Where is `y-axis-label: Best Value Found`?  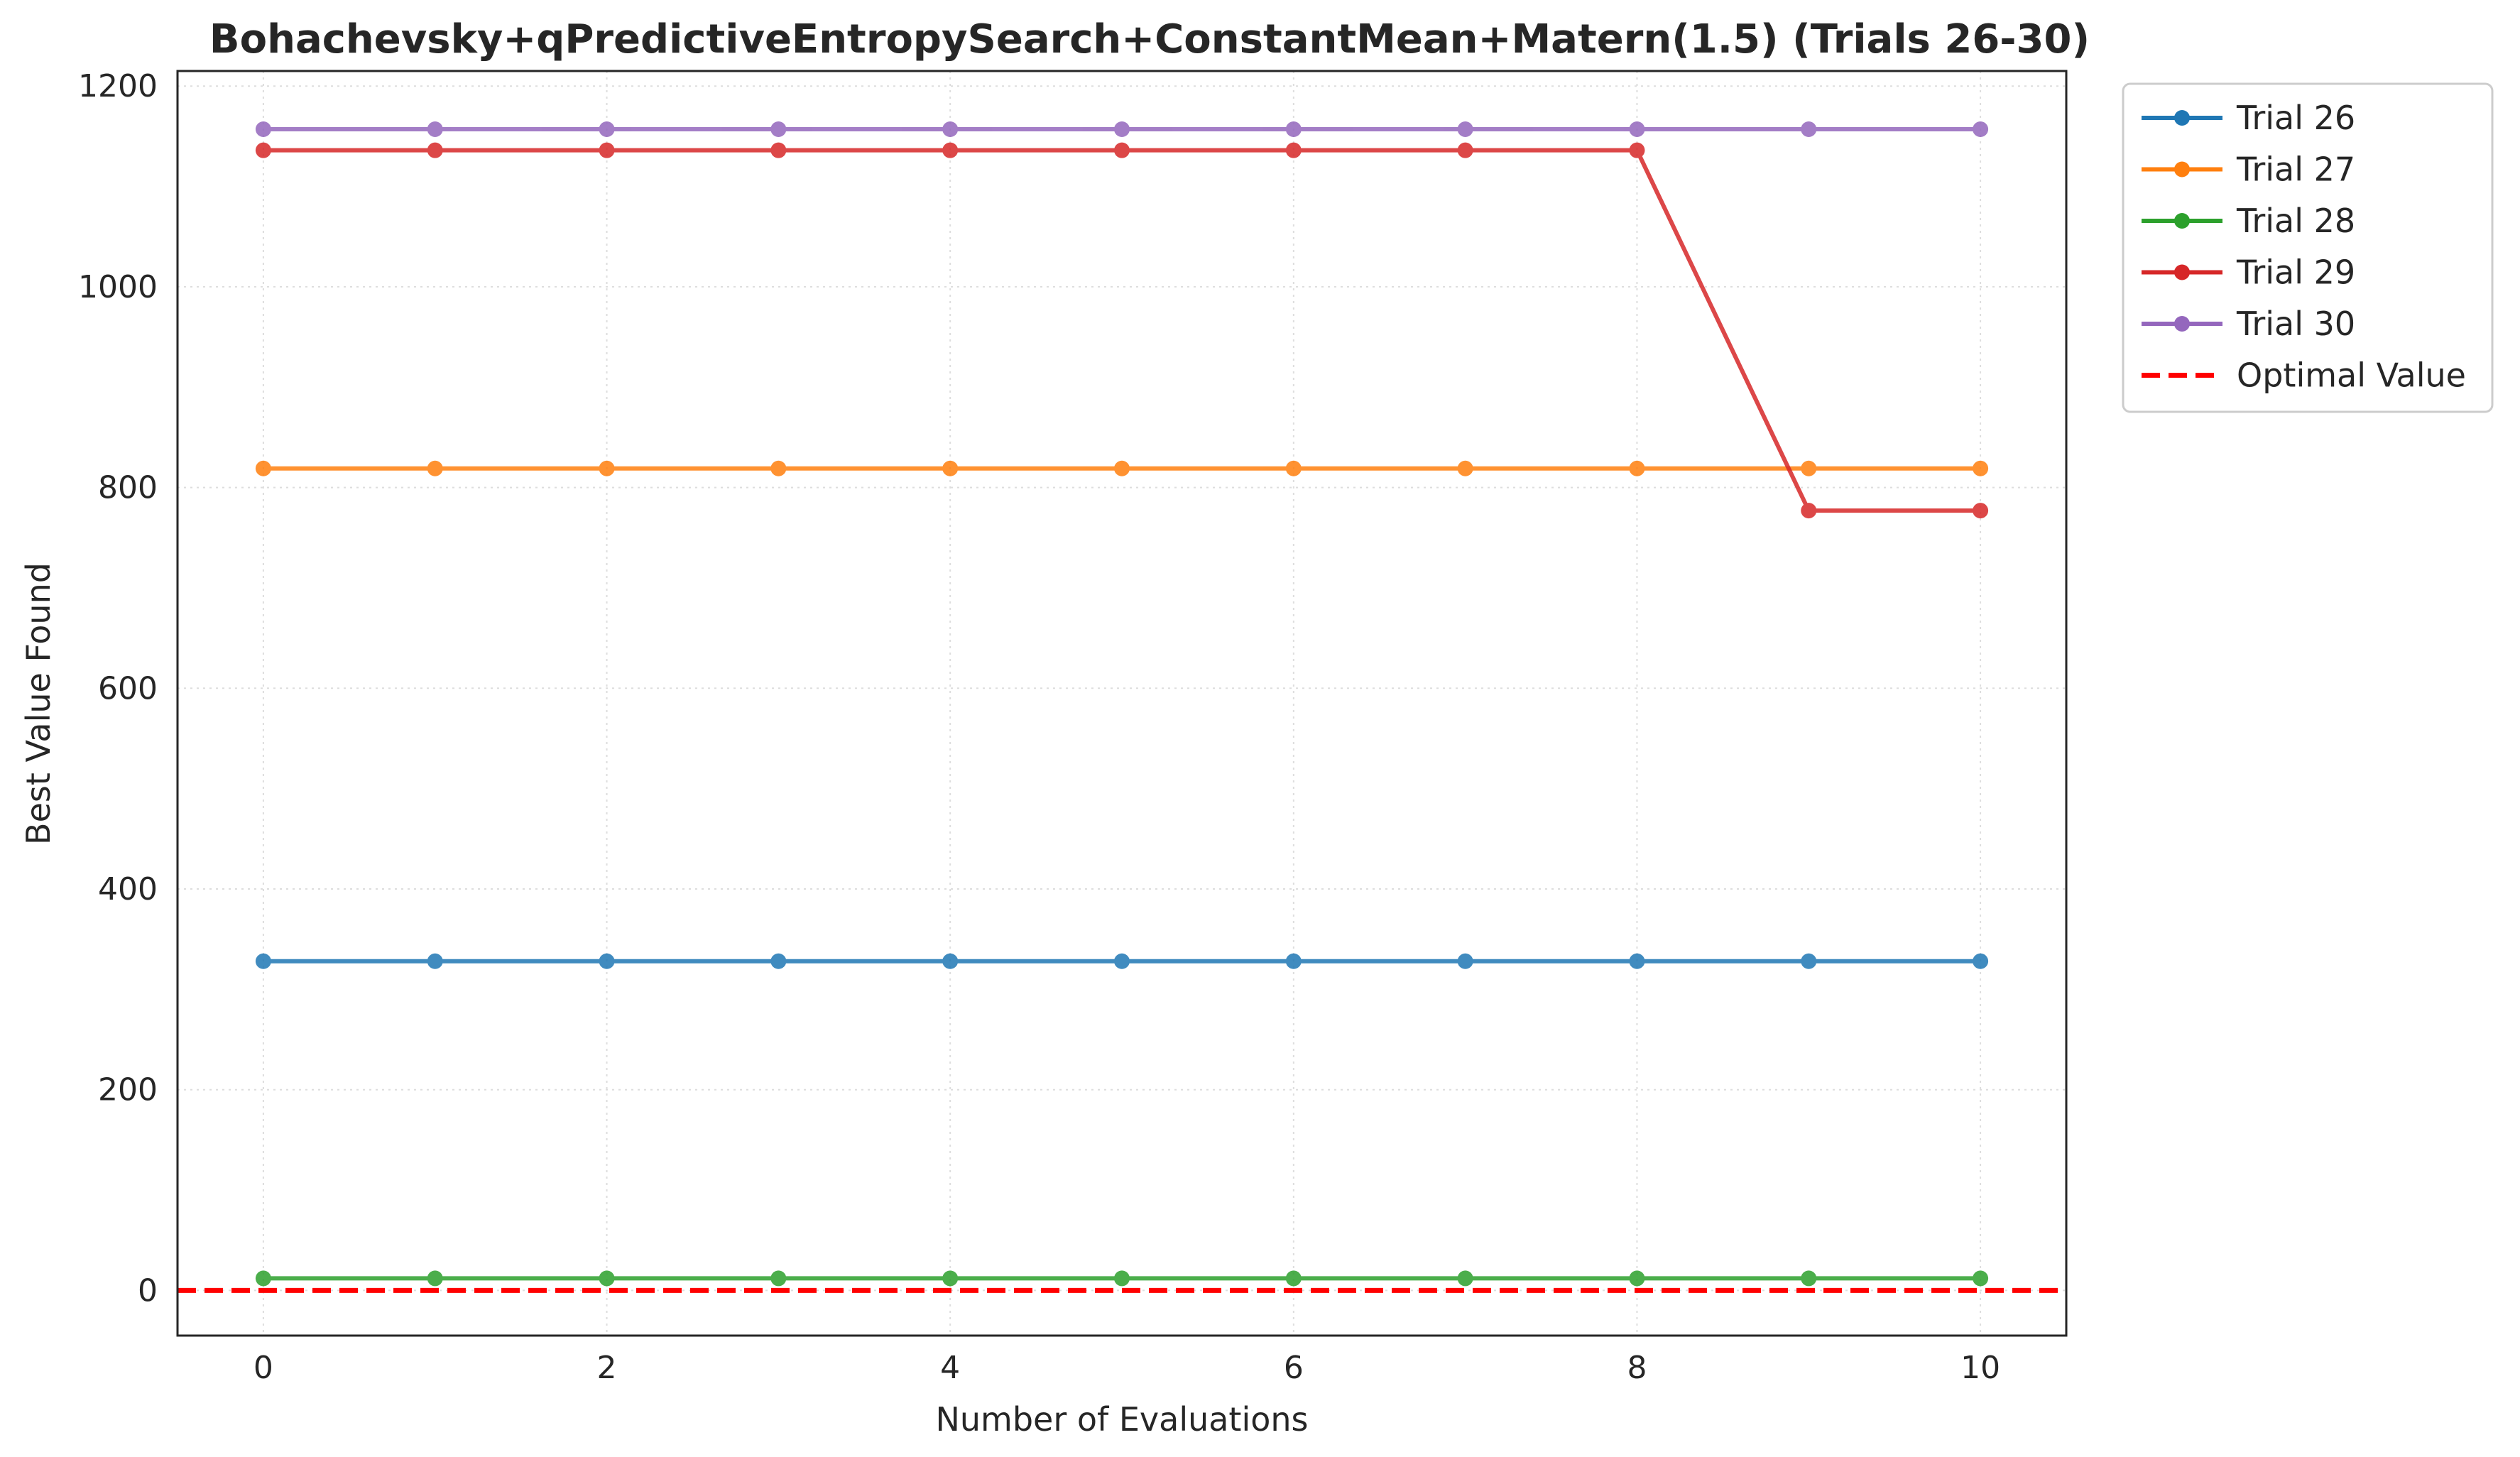
y-axis-label: Best Value Found is located at coordinates (38, 703).